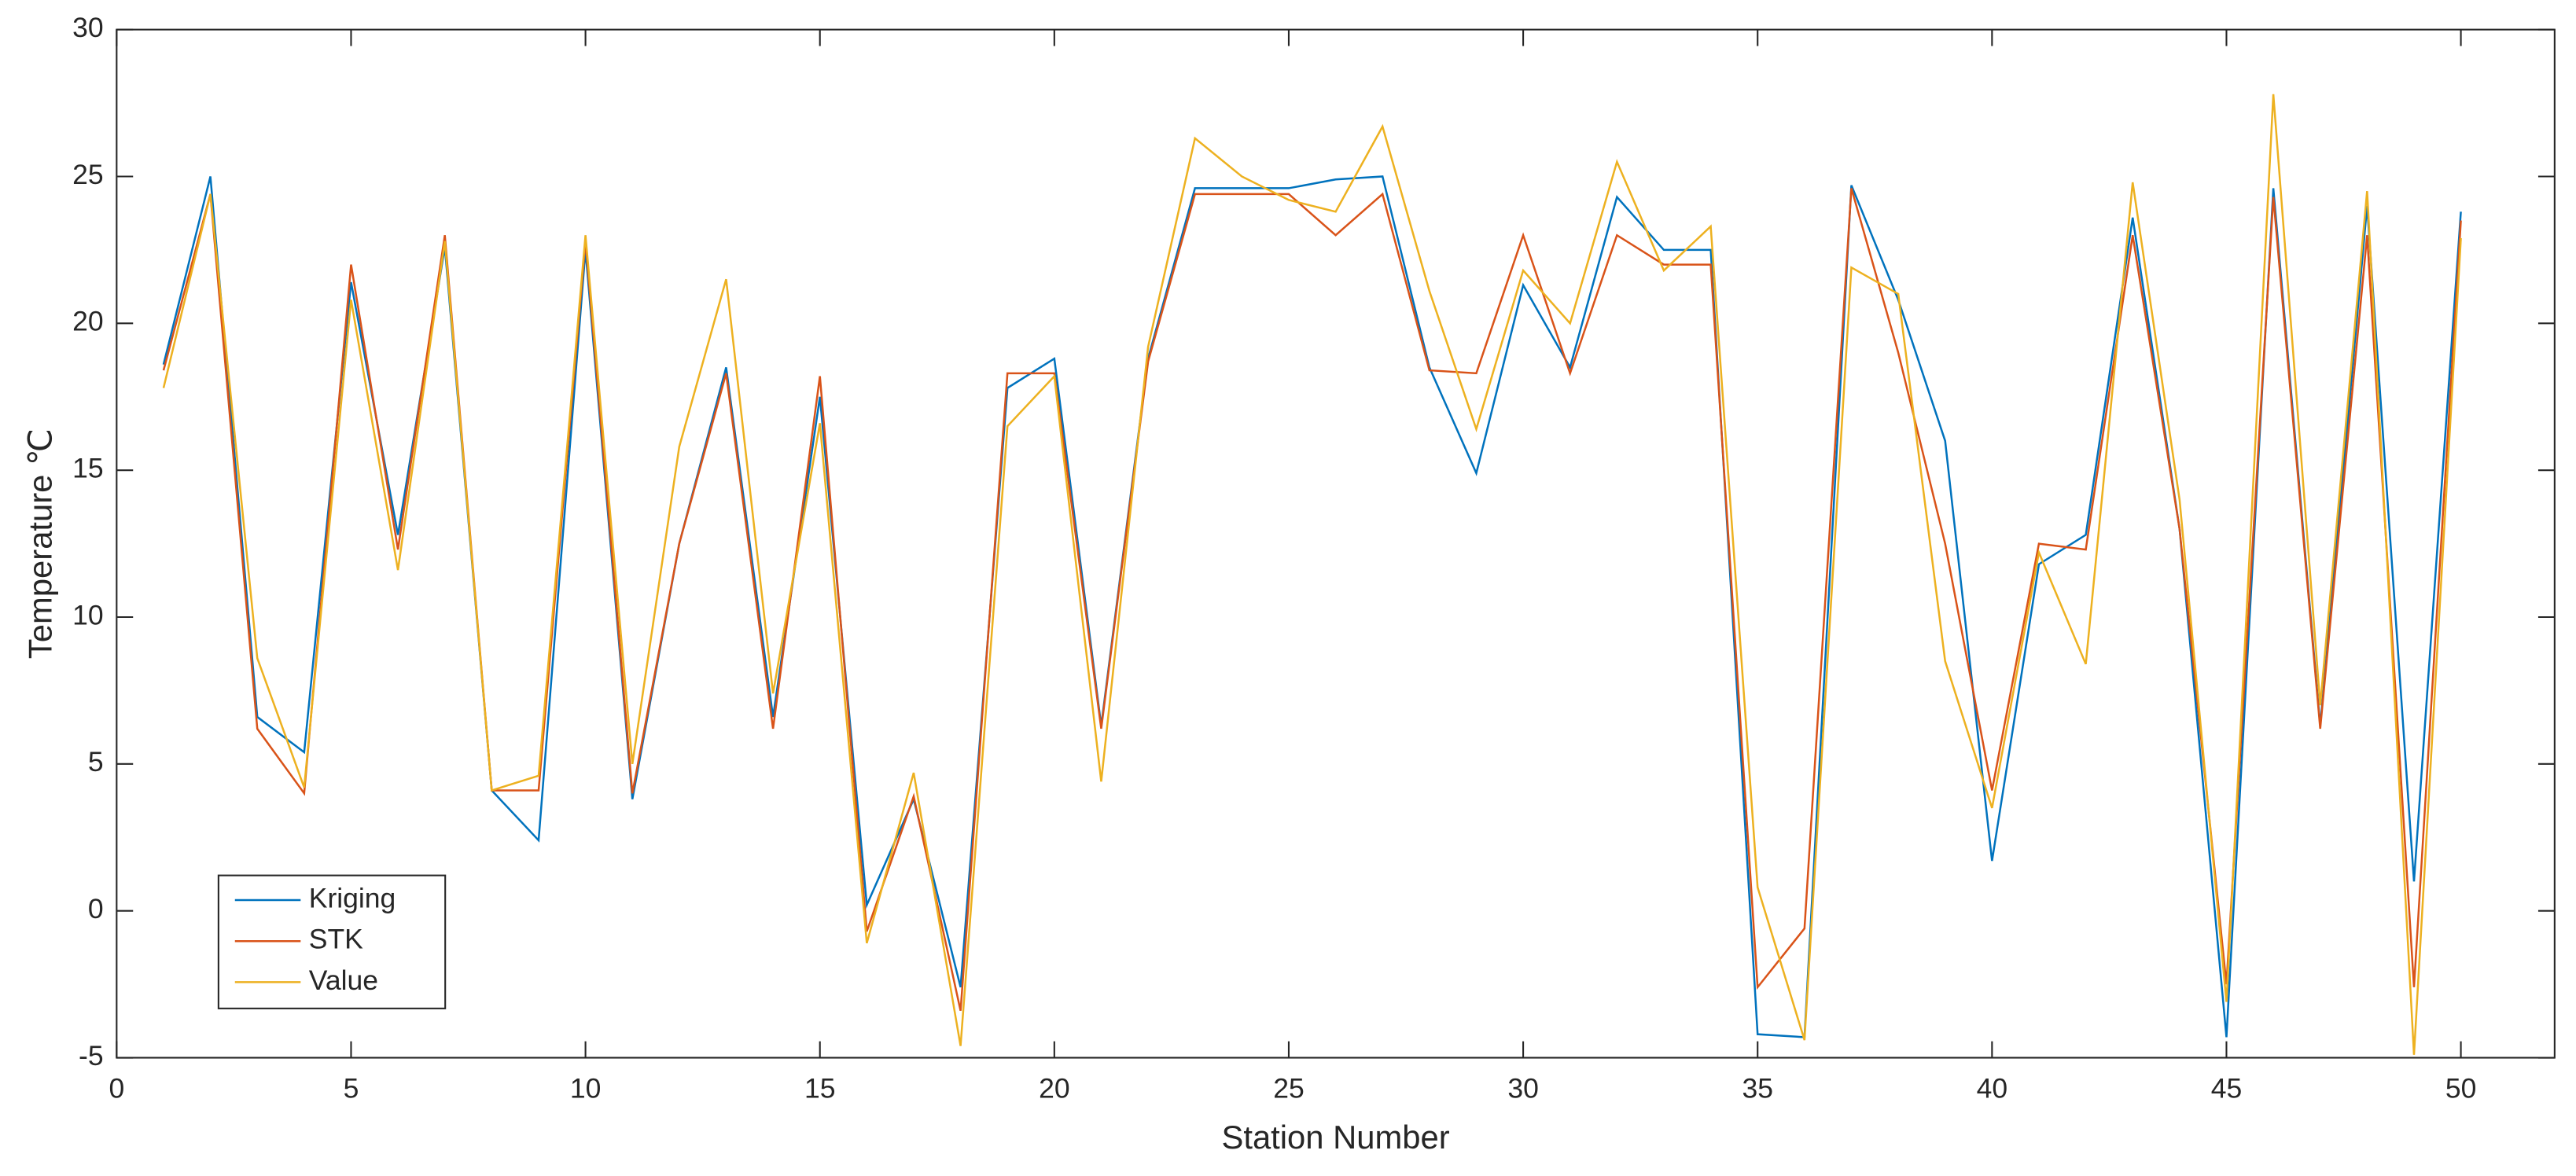 The height and width of the screenshot is (1176, 2576). What do you see at coordinates (820, 1089) in the screenshot?
I see `x-tick-label: 15` at bounding box center [820, 1089].